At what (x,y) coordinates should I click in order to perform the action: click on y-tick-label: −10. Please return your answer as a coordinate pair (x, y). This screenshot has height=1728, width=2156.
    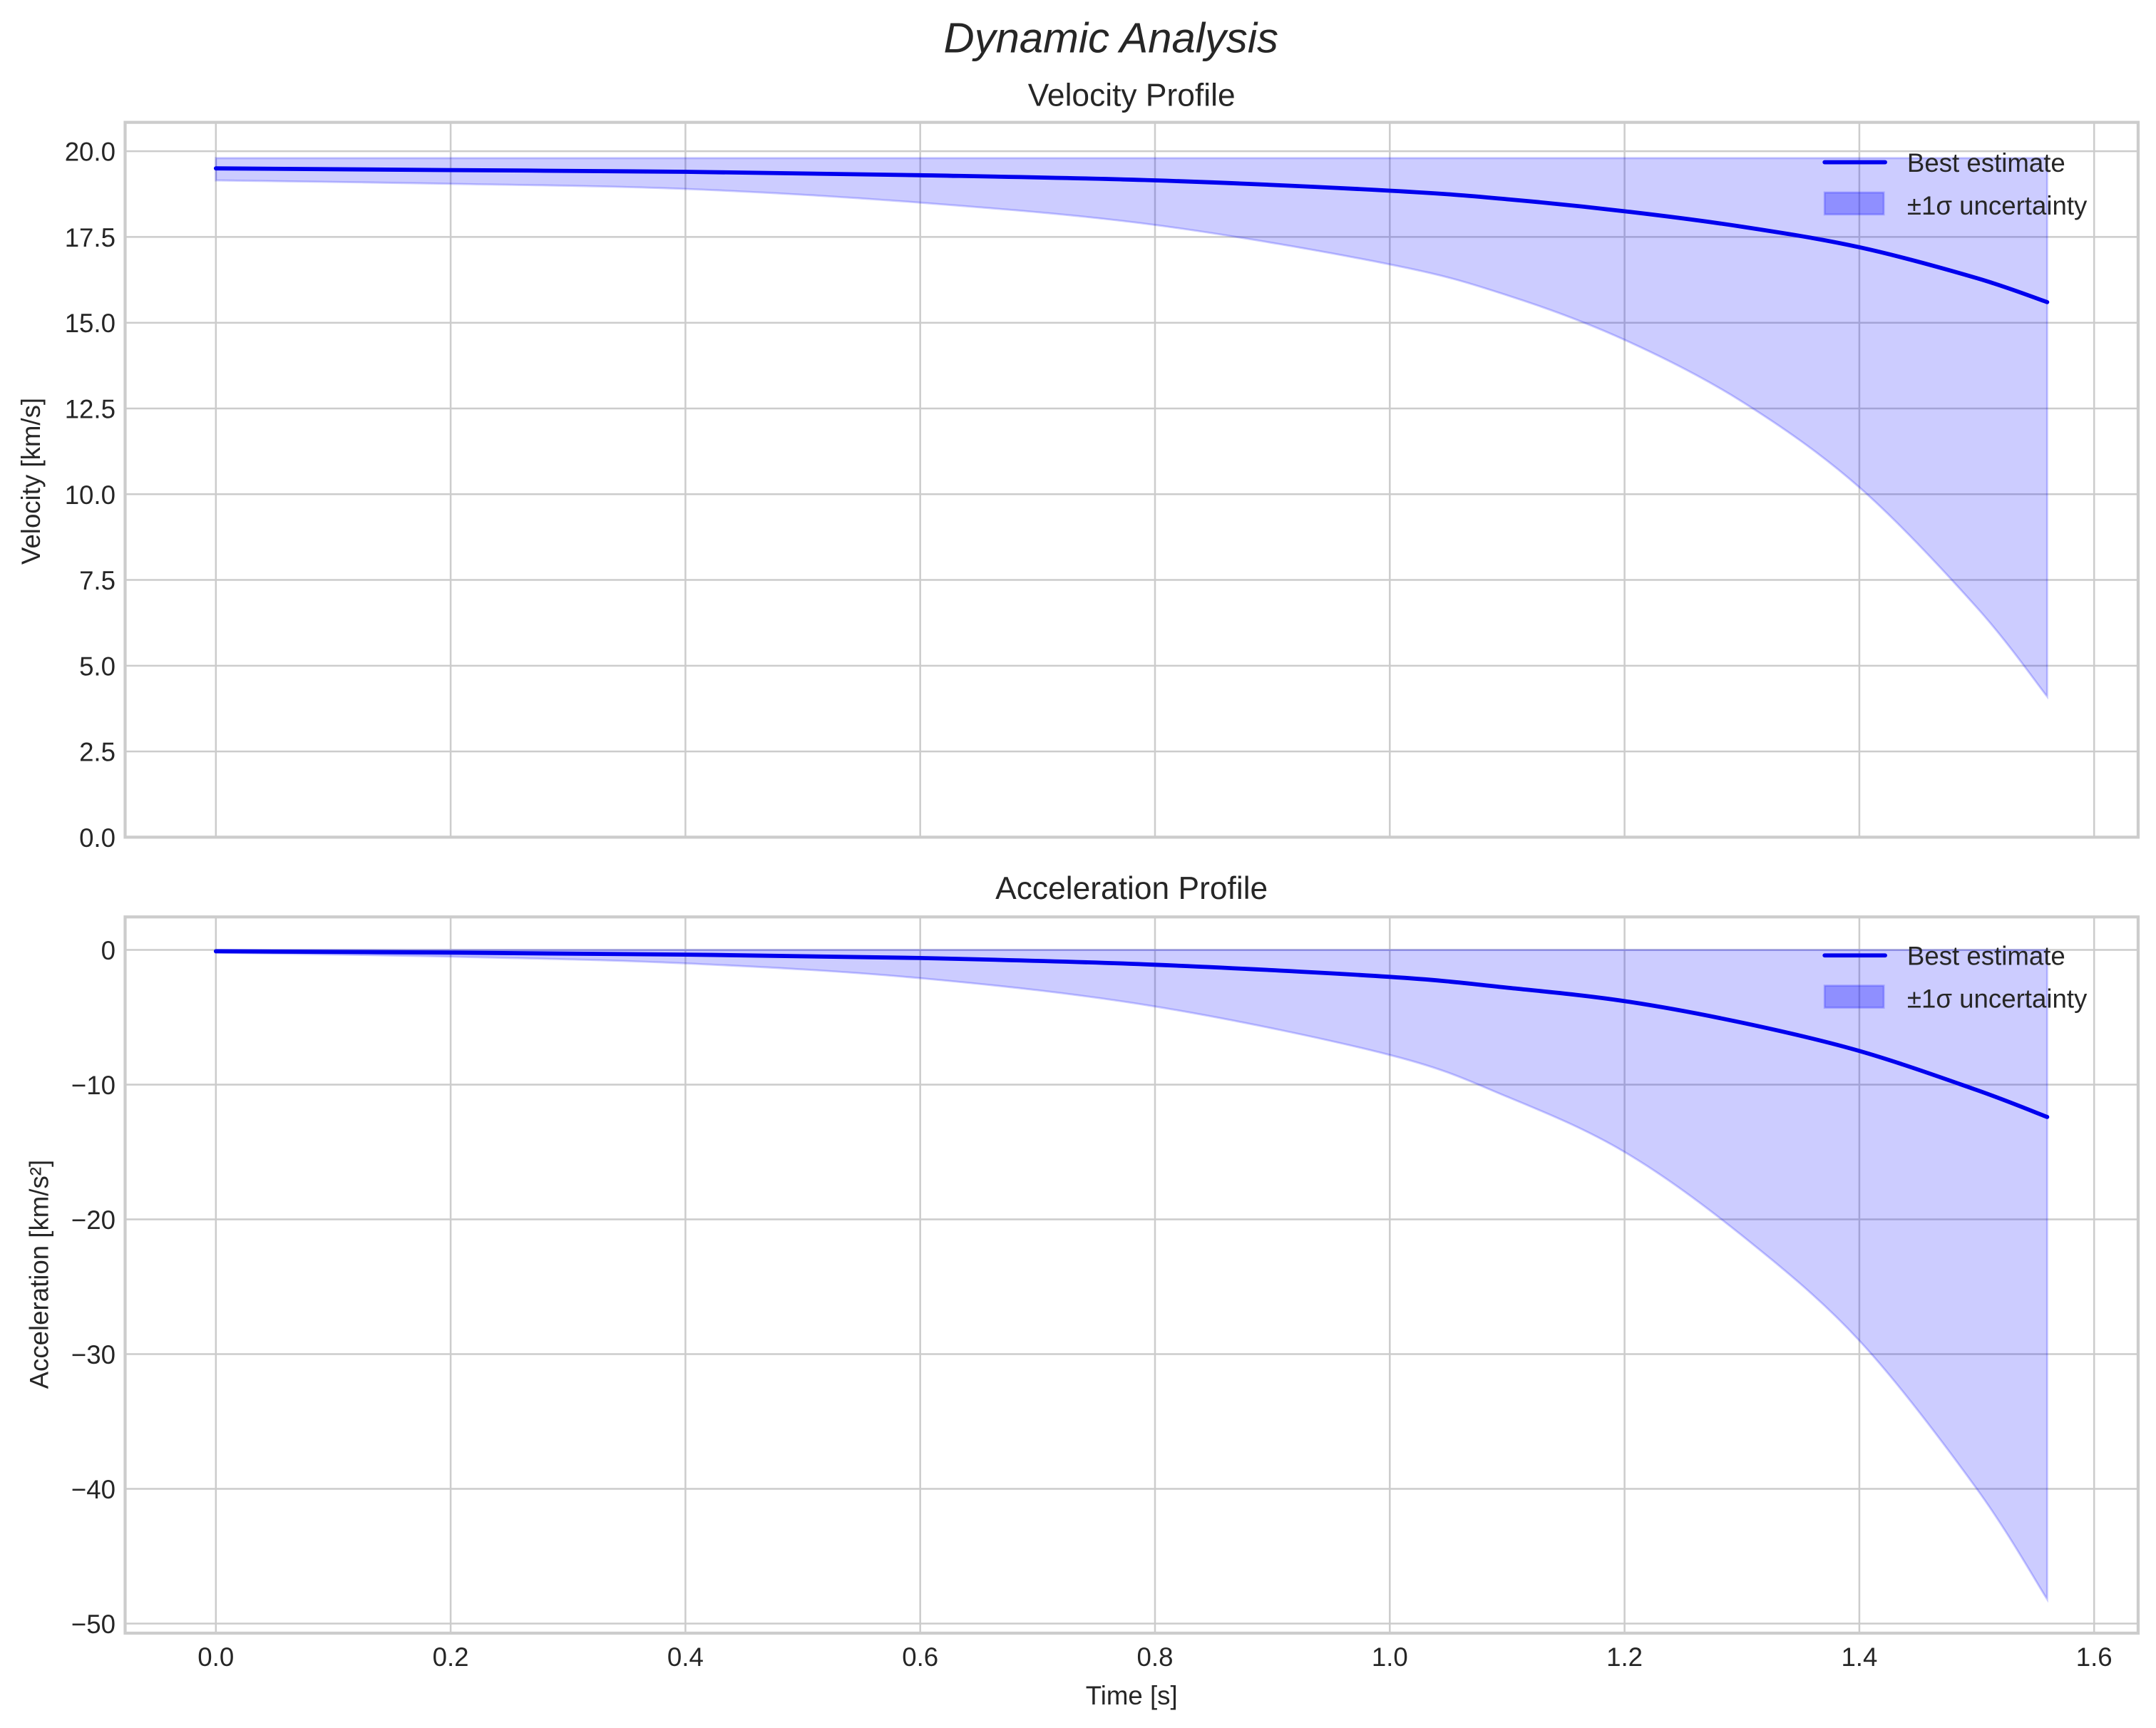
    Looking at the image, I should click on (93, 1085).